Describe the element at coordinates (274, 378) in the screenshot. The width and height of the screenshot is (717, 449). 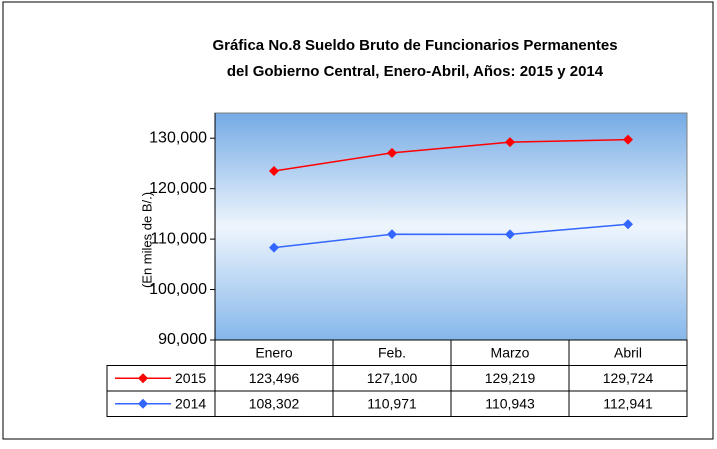
I see `table-value: 123,496` at that location.